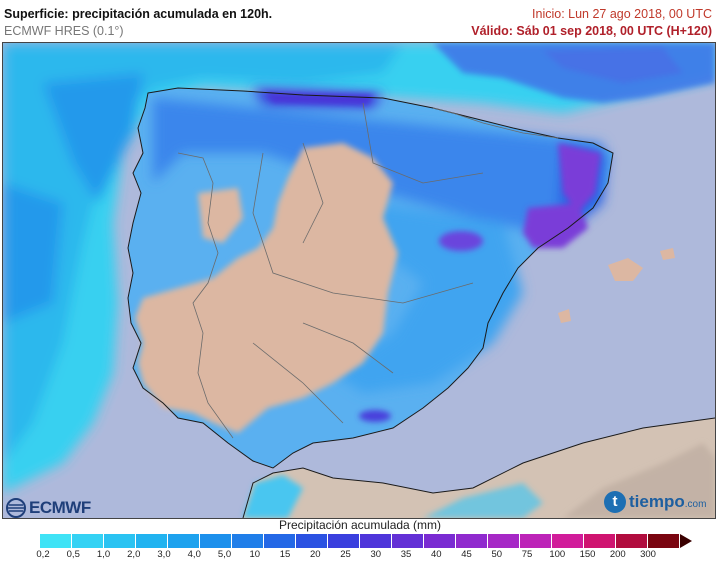 Image resolution: width=720 pixels, height=562 pixels. I want to click on colorbar-tick-label: 10, so click(255, 554).